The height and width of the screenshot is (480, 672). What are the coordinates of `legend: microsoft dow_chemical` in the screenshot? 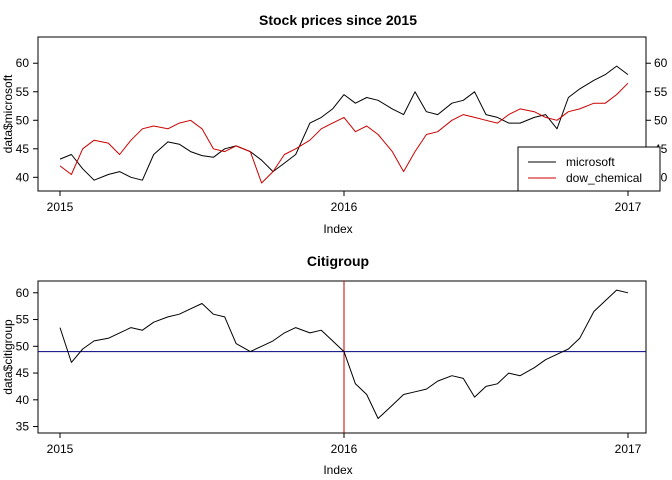 It's located at (589, 169).